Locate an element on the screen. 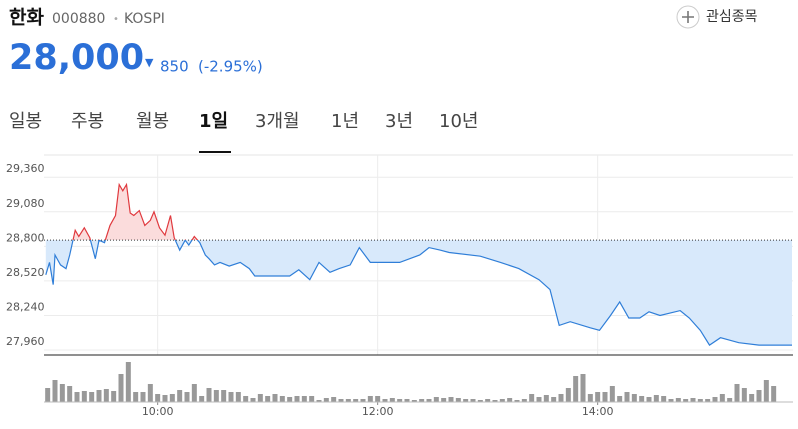 The image size is (798, 429). plus-sign is located at coordinates (688, 17).